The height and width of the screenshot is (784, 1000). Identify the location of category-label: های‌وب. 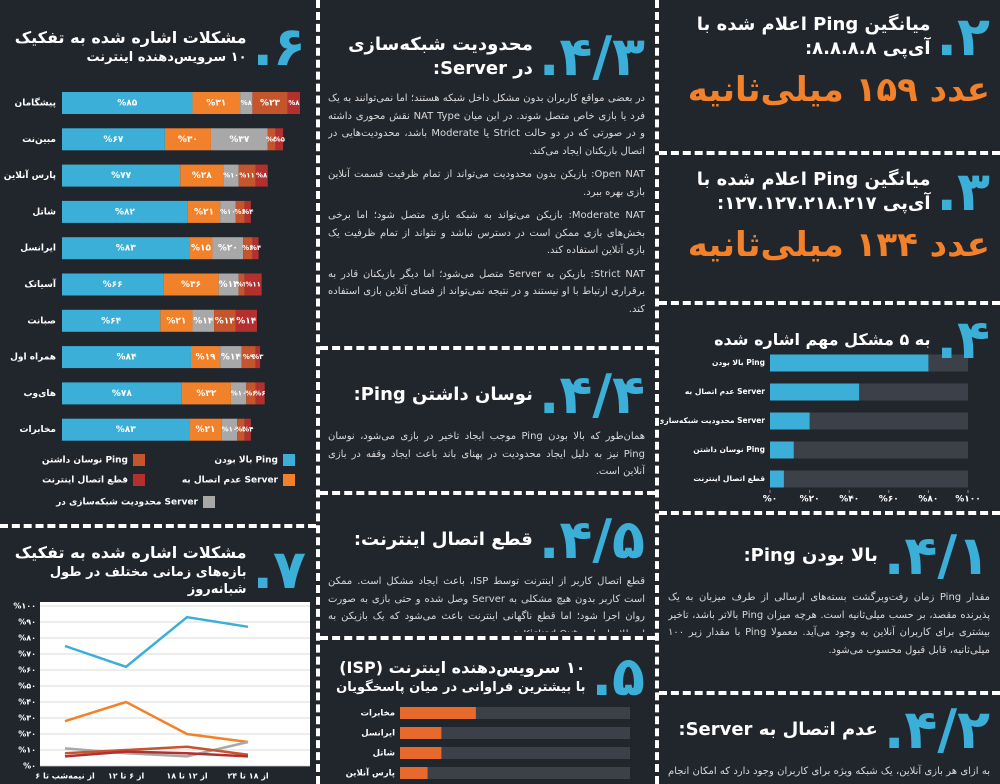
(39, 394).